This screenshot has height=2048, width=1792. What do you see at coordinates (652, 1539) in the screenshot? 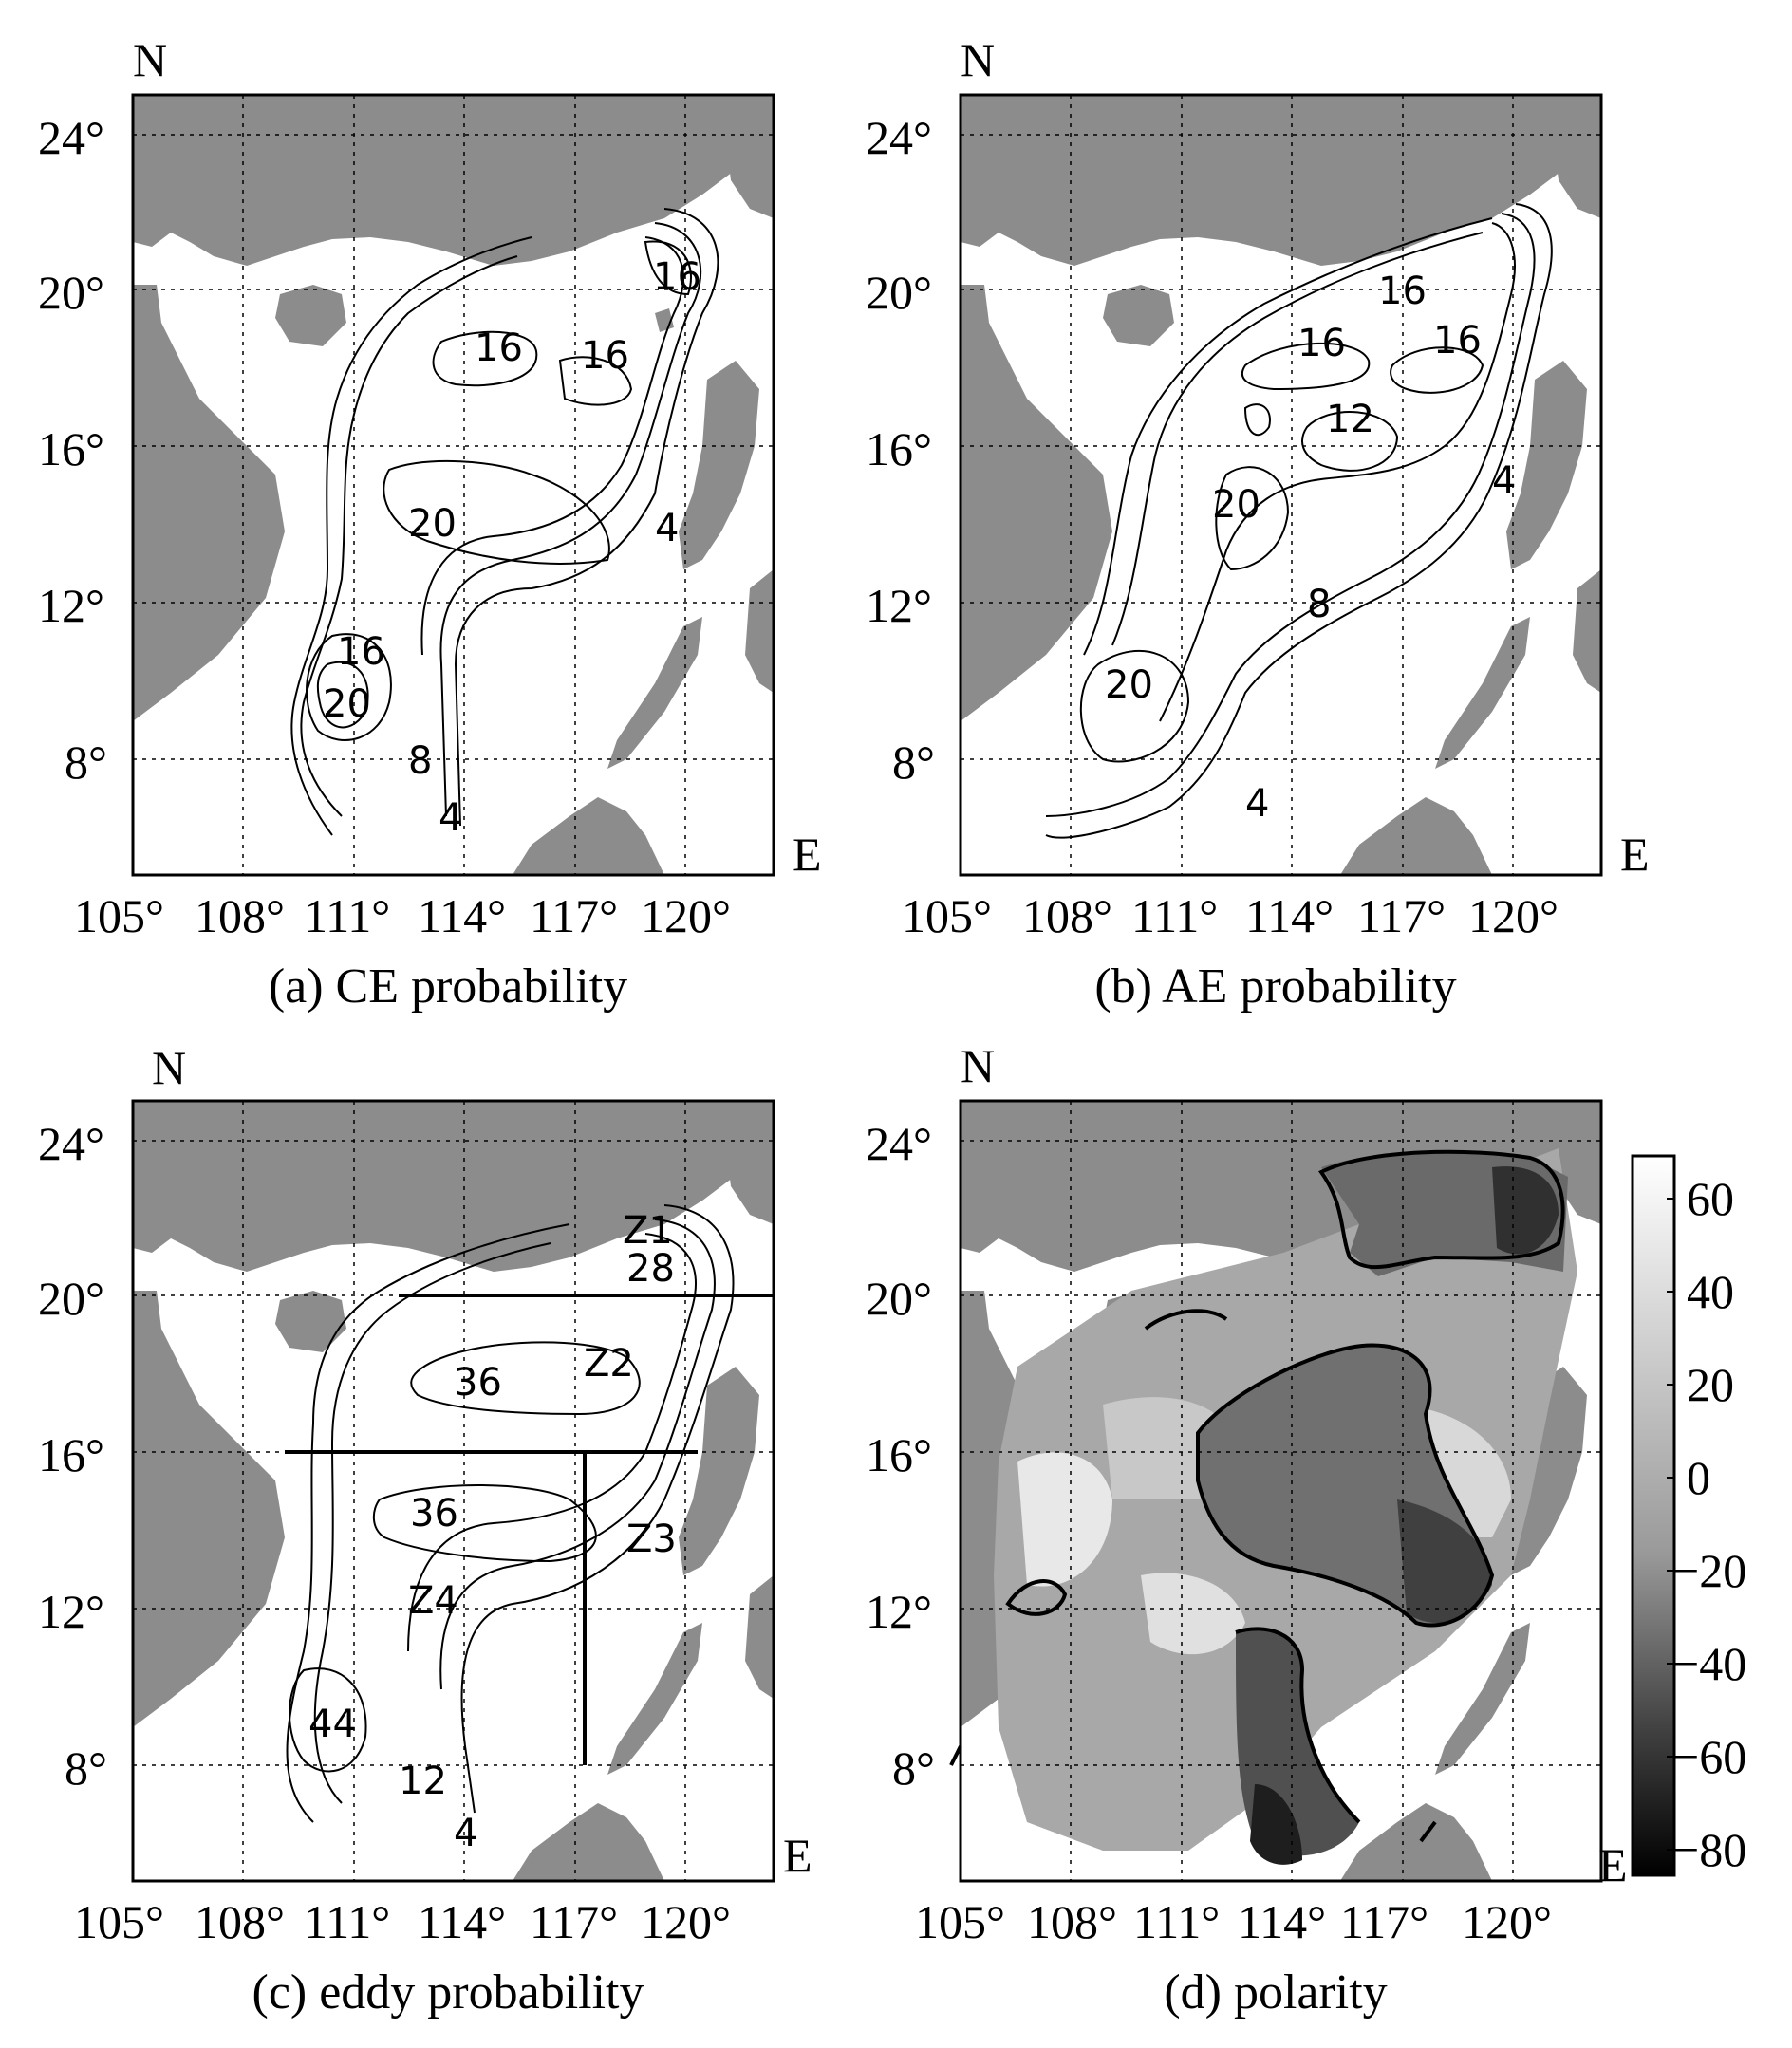
I see `zone-label-z3: Z3` at bounding box center [652, 1539].